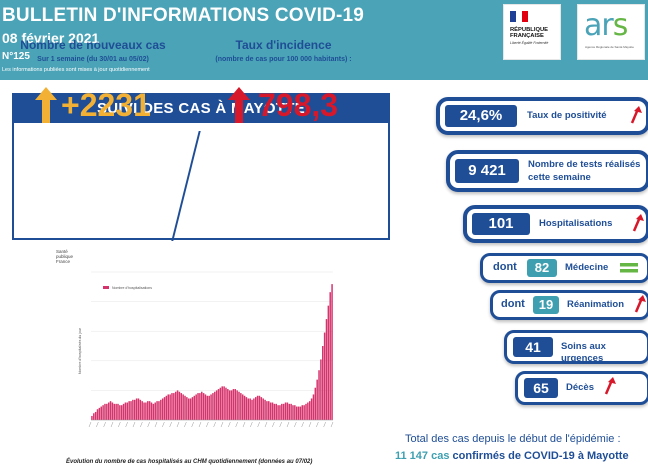  What do you see at coordinates (16, 56) in the screenshot?
I see `bulletin-number: N°125` at bounding box center [16, 56].